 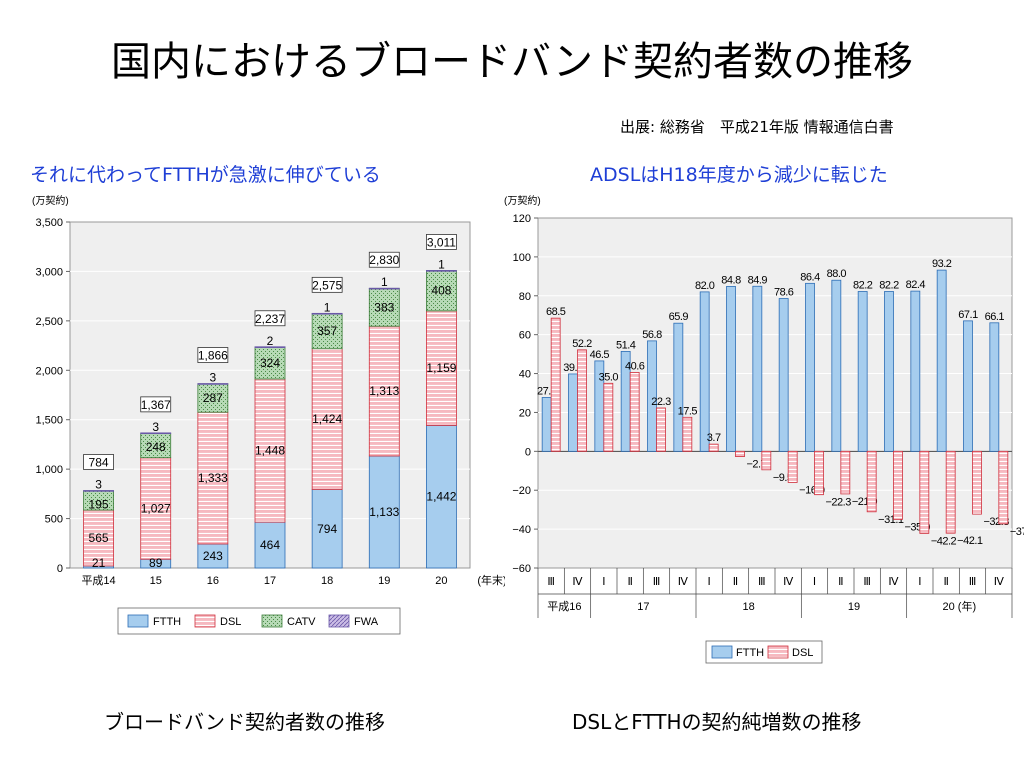 I want to click on total-label: 1,367, so click(x=156, y=405).